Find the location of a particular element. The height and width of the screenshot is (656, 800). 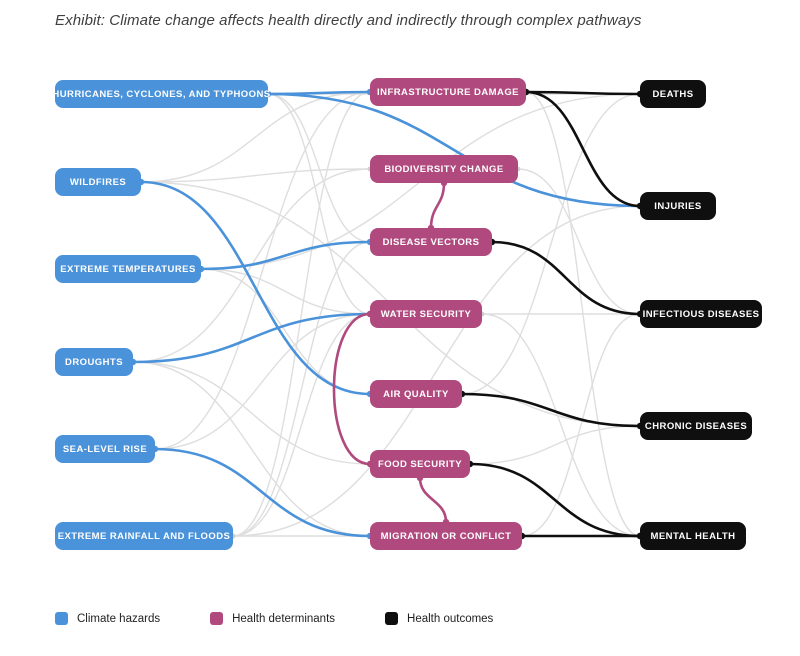

health-outcomes-swatch-icon is located at coordinates (392, 618).